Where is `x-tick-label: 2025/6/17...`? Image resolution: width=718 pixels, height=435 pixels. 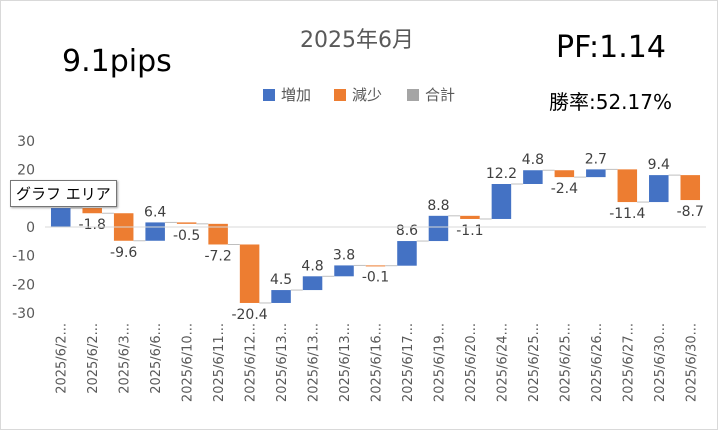 x-tick-label: 2025/6/17... is located at coordinates (408, 362).